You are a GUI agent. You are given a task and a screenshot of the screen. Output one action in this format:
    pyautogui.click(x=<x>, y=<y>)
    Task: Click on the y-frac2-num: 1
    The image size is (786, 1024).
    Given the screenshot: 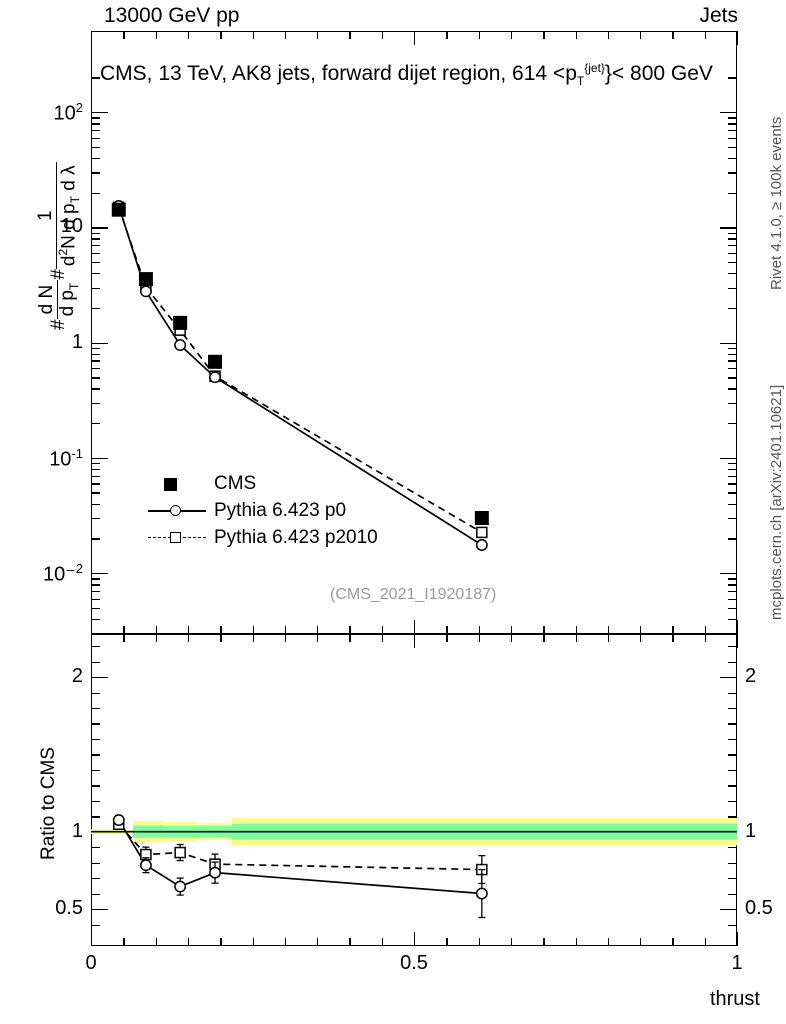 What is the action you would take?
    pyautogui.click(x=45, y=216)
    